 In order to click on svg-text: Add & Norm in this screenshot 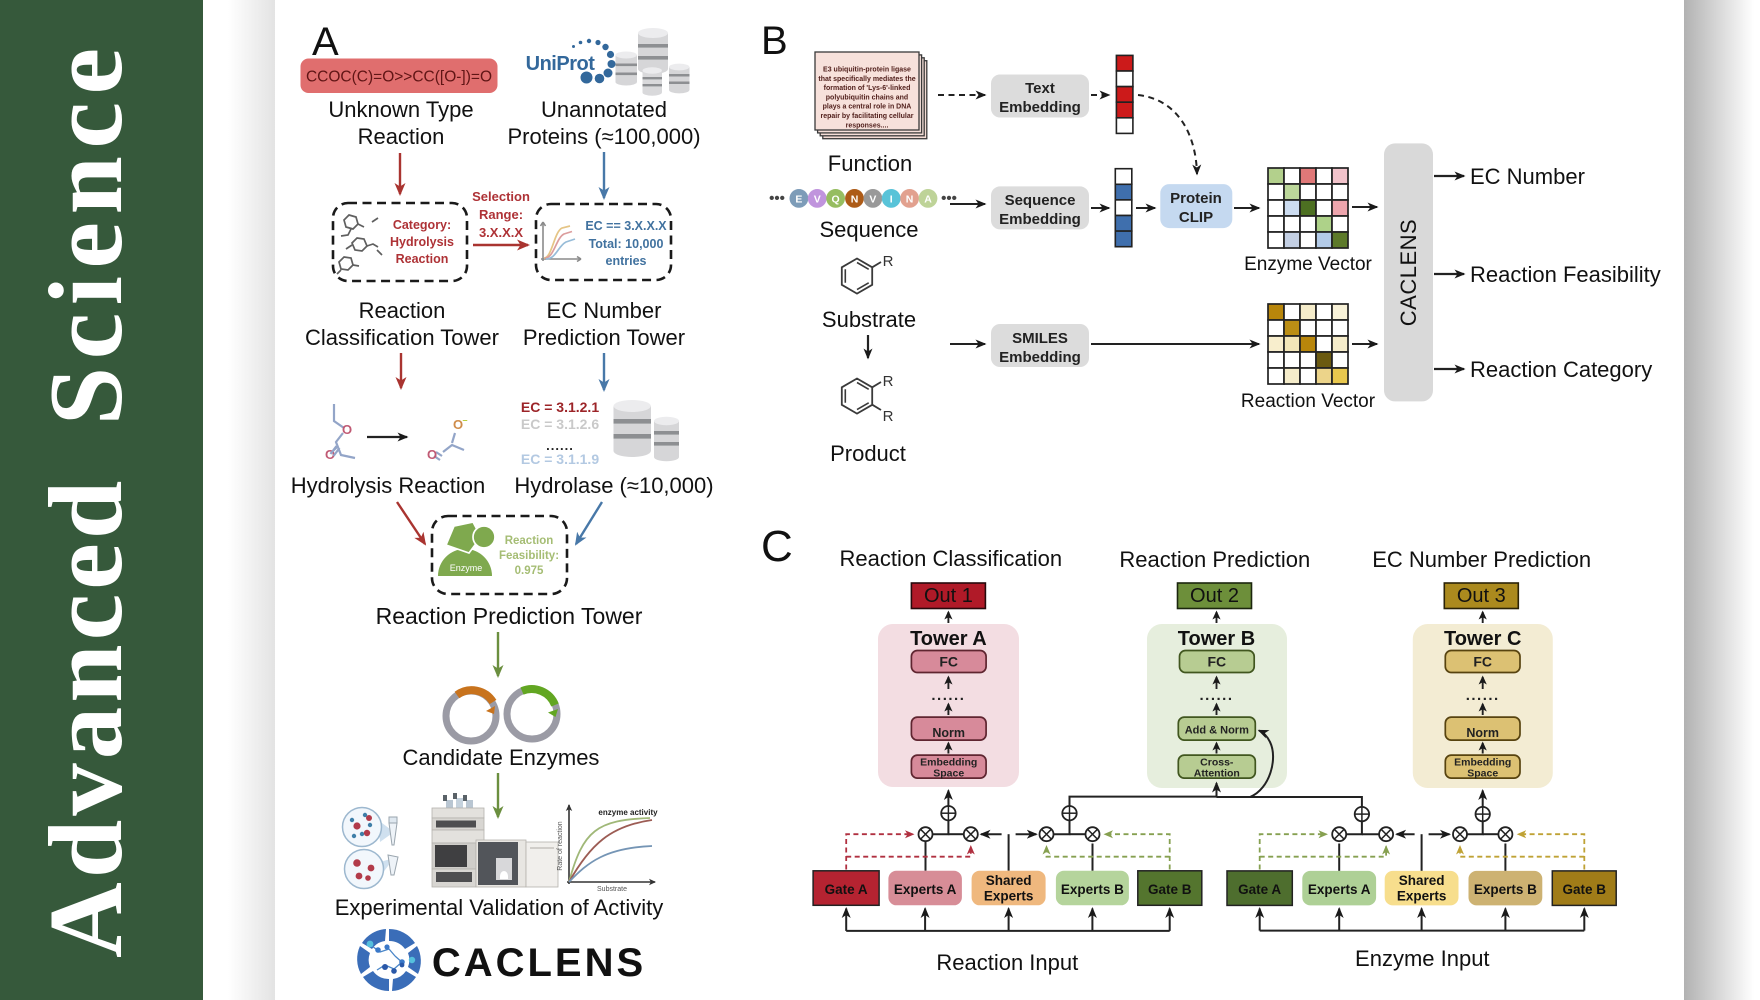, I will do `click(1217, 731)`.